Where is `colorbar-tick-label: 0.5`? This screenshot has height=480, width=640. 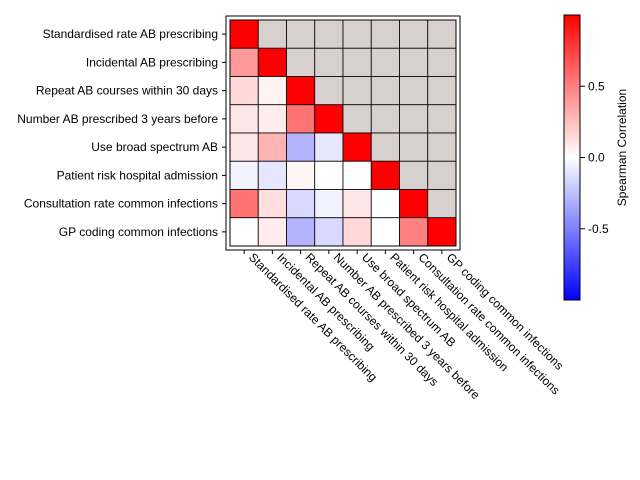
colorbar-tick-label: 0.5 is located at coordinates (596, 86).